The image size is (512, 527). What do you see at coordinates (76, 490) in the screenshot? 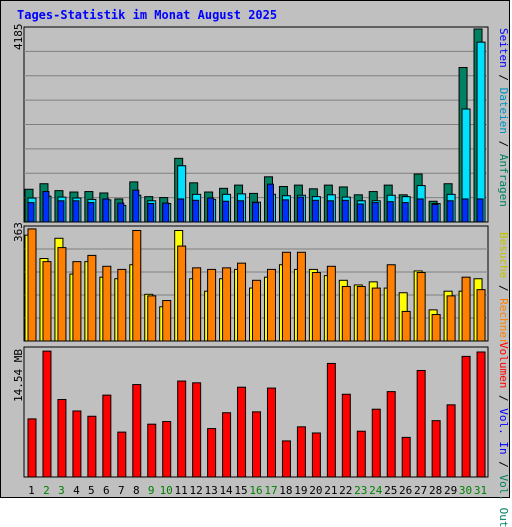
I see `day-label: 4` at bounding box center [76, 490].